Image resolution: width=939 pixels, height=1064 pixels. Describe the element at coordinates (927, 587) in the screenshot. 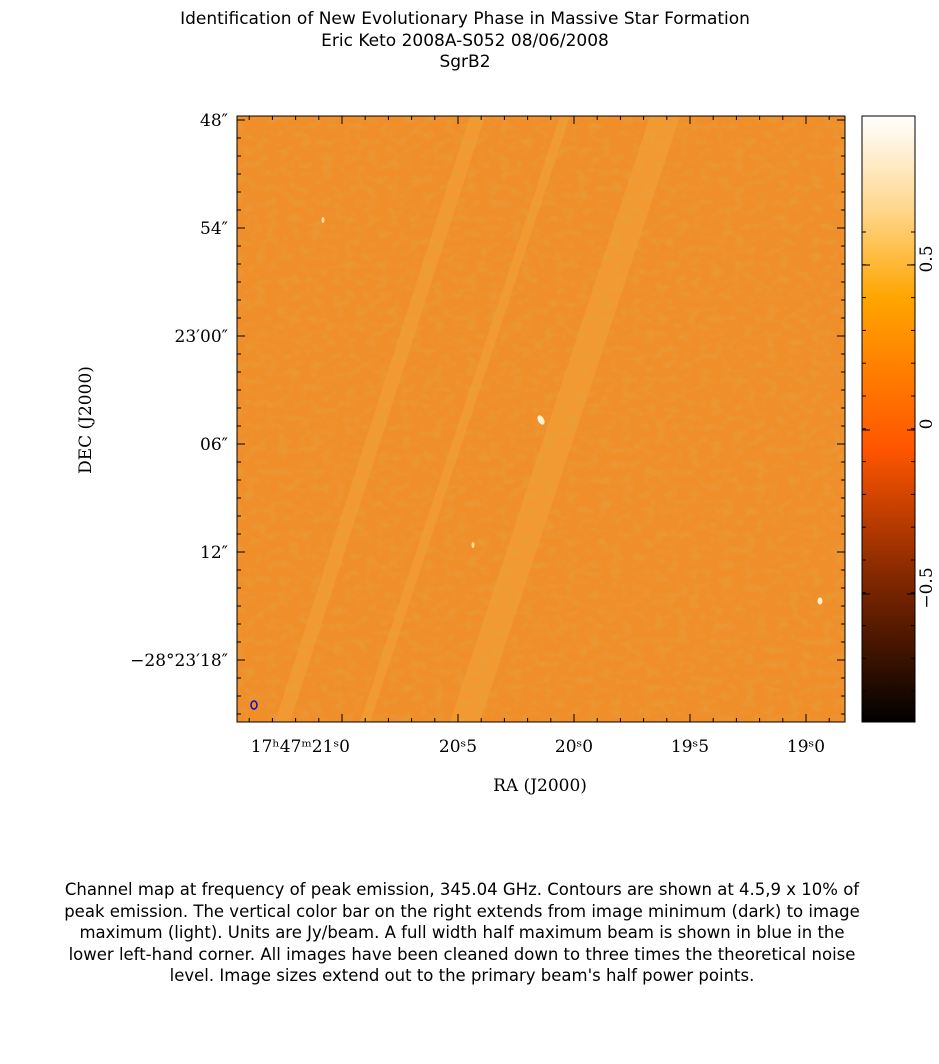

I see `colorbar-tick-label: −0.5` at that location.